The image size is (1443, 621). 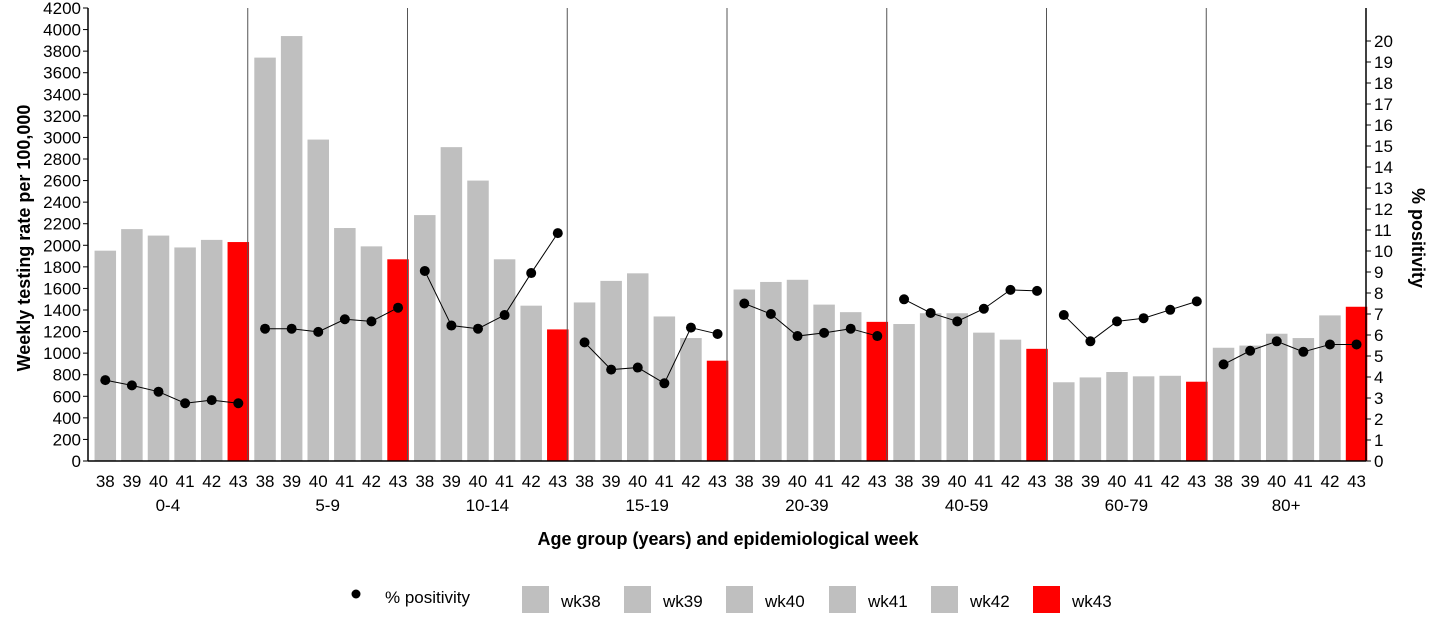 What do you see at coordinates (877, 336) in the screenshot?
I see `positivity-point-20-39-wk43` at bounding box center [877, 336].